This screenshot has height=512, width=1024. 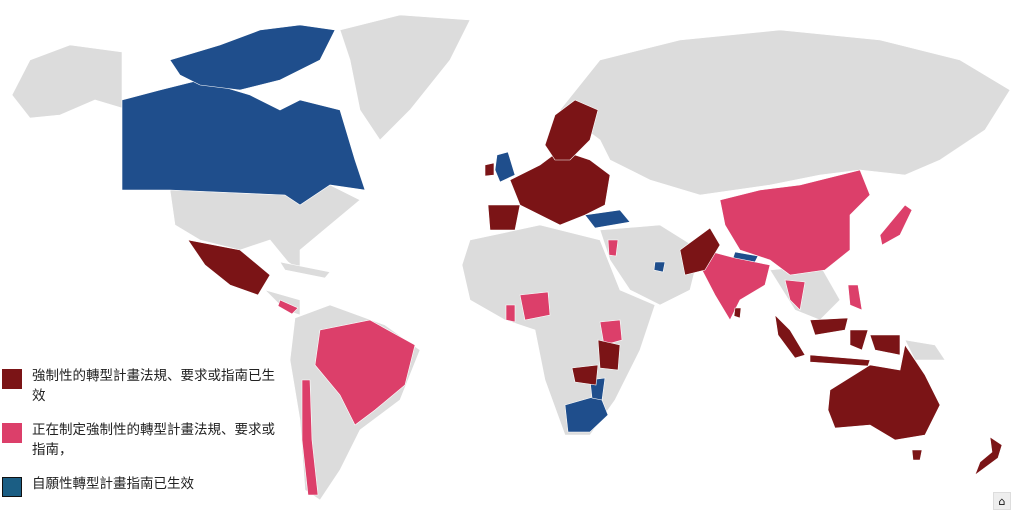 What do you see at coordinates (700, 251) in the screenshot?
I see `pakistan` at bounding box center [700, 251].